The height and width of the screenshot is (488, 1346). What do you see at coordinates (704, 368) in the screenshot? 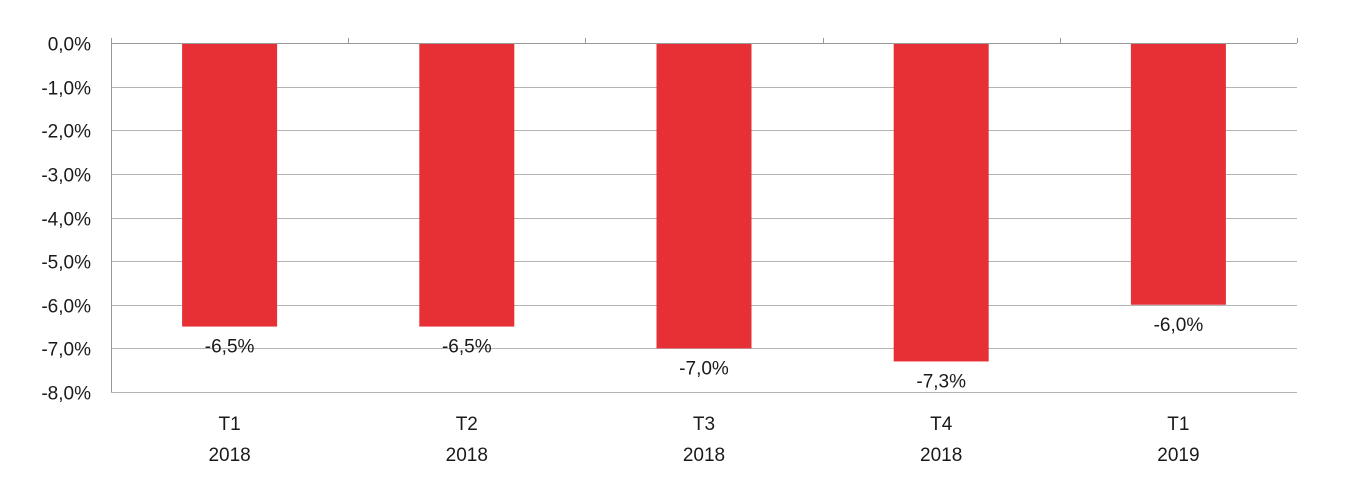
I see `data-label: -7,0%` at bounding box center [704, 368].